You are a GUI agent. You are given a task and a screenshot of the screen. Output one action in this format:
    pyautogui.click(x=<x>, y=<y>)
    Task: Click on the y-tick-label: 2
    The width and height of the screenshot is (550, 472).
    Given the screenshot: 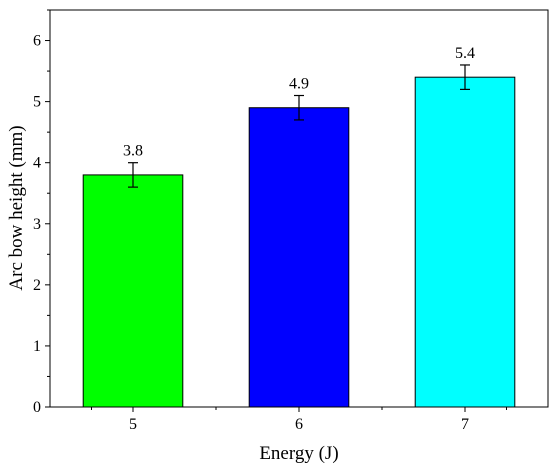 What is the action you would take?
    pyautogui.click(x=37, y=285)
    